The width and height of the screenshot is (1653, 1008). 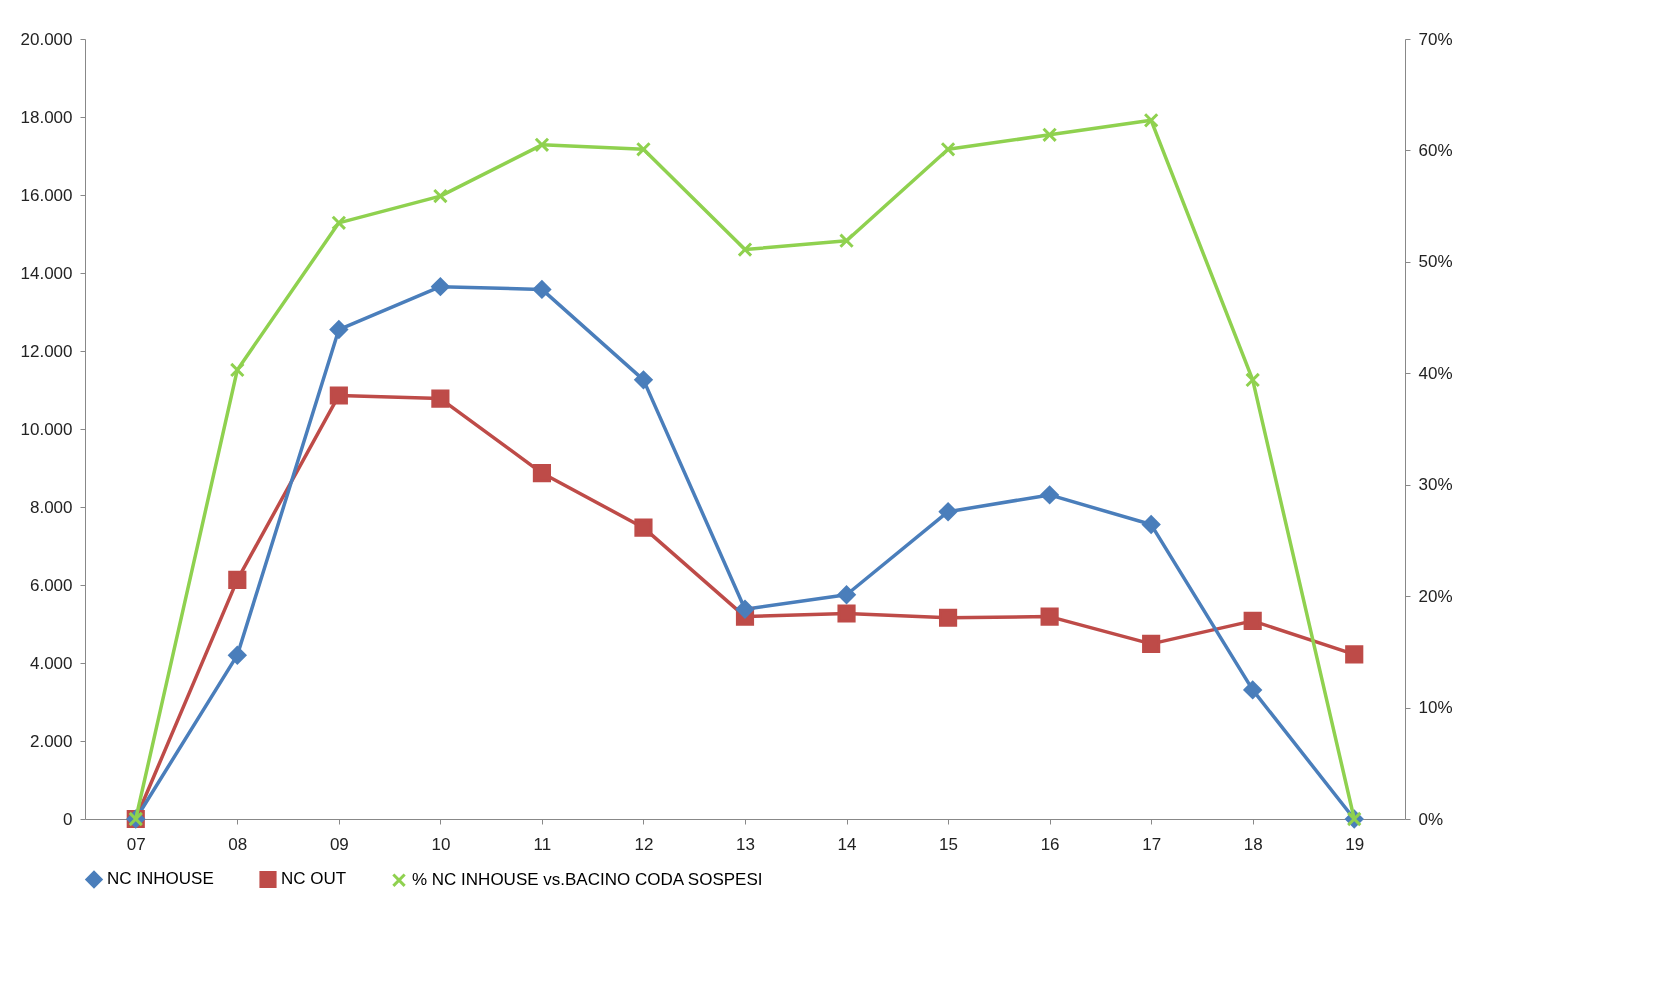 I want to click on y-tick-label: 18.000, so click(x=46, y=117).